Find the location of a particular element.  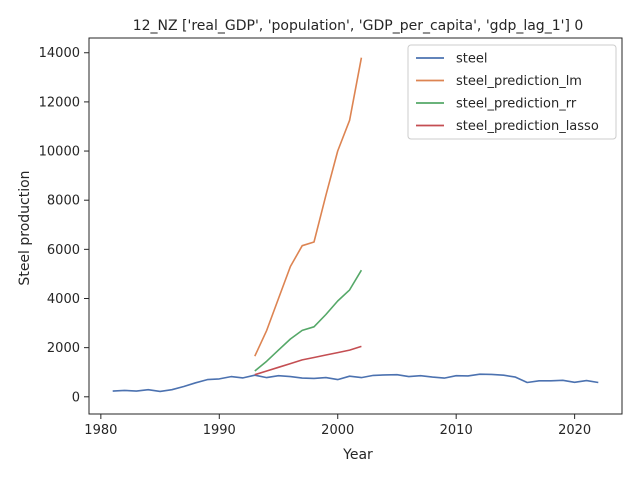

legend-box is located at coordinates (512, 92).